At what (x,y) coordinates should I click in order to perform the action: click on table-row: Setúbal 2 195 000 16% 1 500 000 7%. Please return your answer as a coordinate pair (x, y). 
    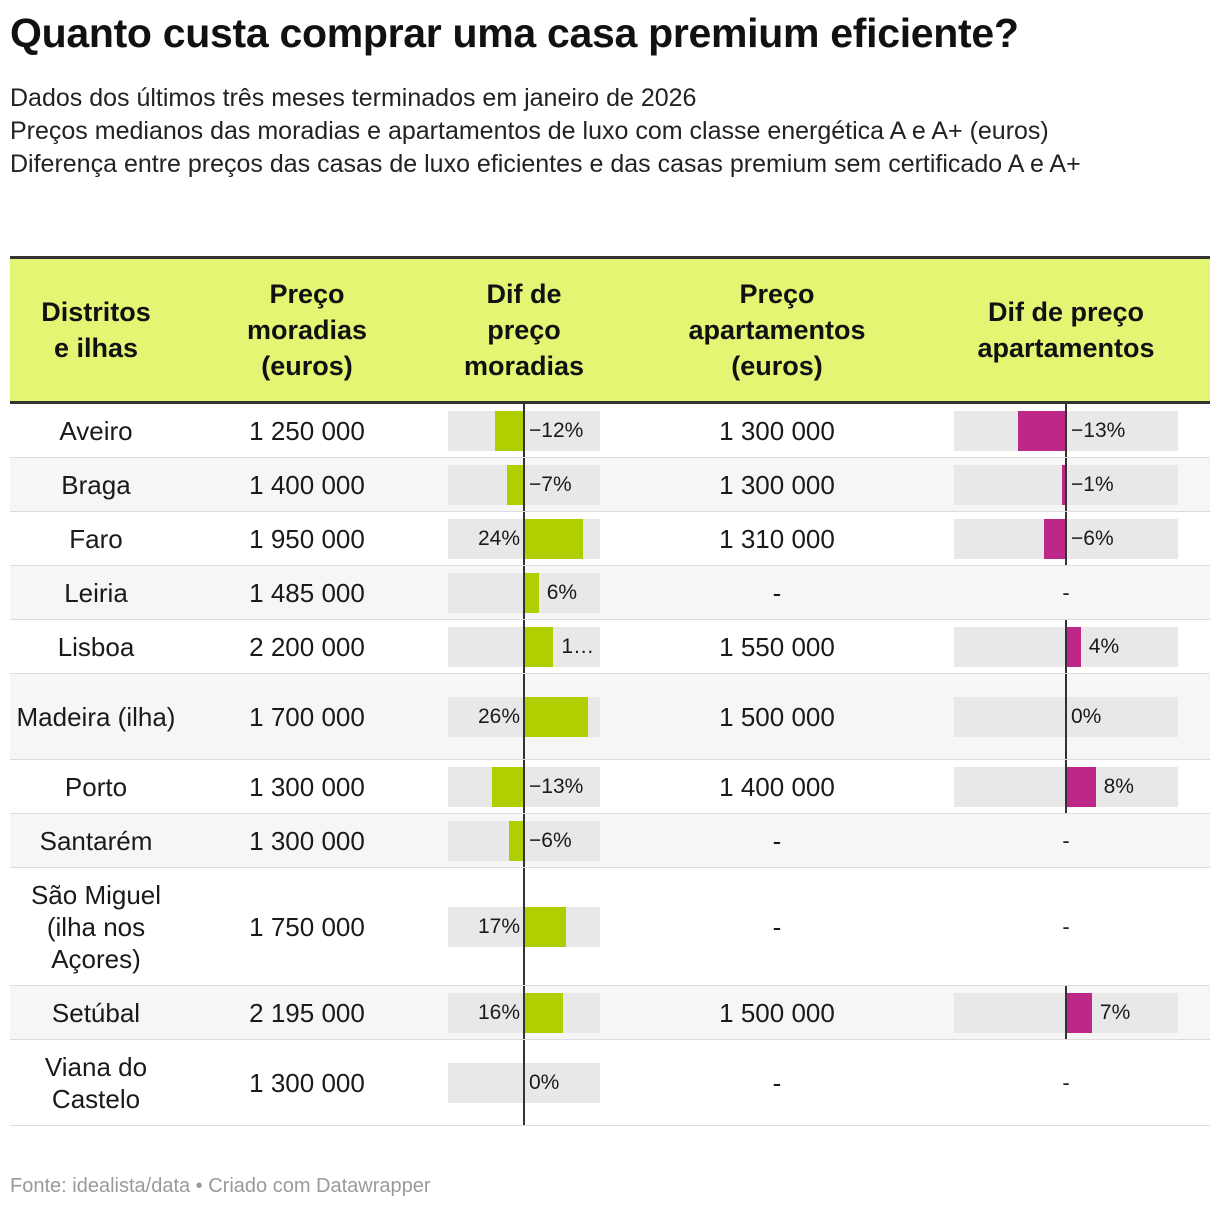
    Looking at the image, I should click on (610, 1013).